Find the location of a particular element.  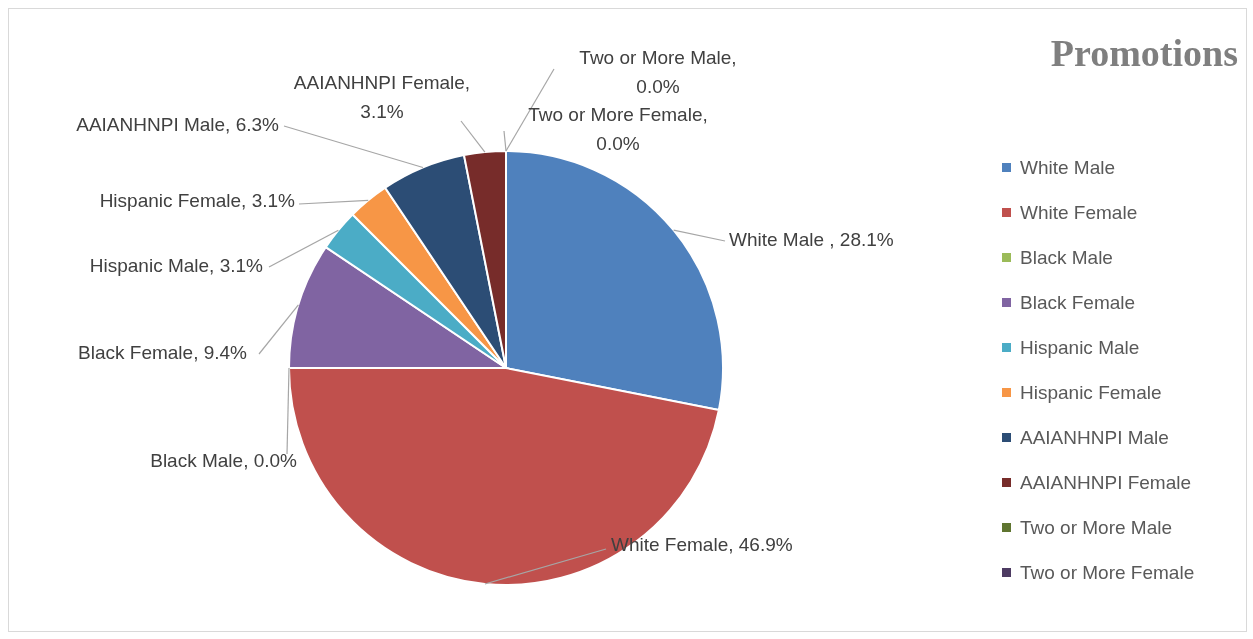

legend-label: Hispanic Male is located at coordinates (1080, 347).